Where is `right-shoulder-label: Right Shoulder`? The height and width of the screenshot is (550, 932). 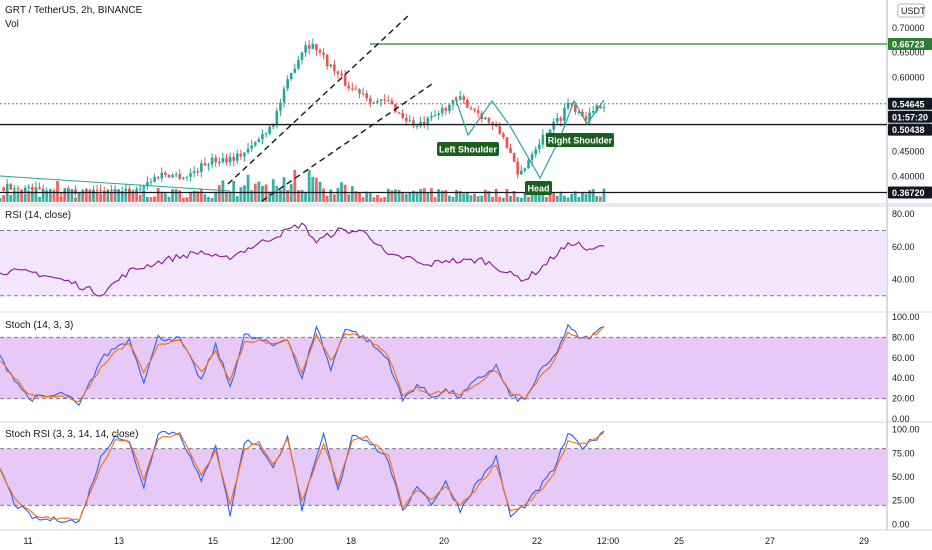
right-shoulder-label: Right Shoulder is located at coordinates (580, 141).